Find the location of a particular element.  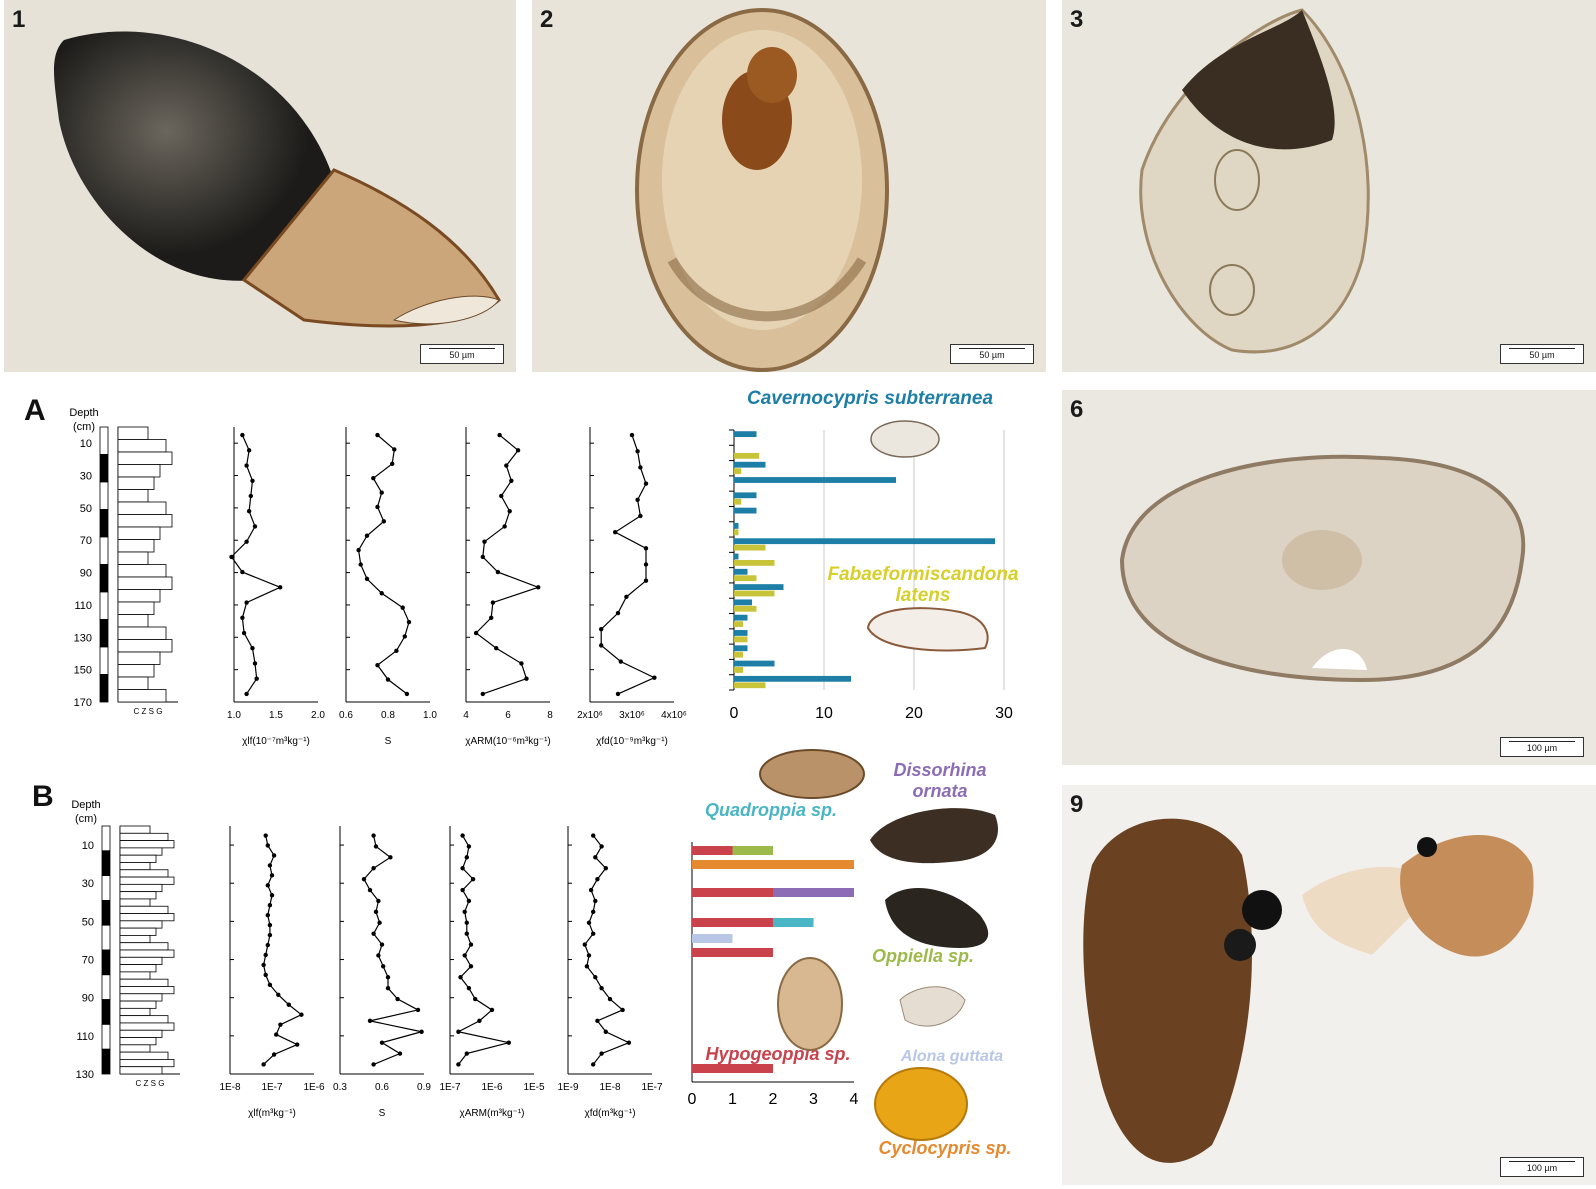

profile-tick-label: 0.3 is located at coordinates (340, 1087).